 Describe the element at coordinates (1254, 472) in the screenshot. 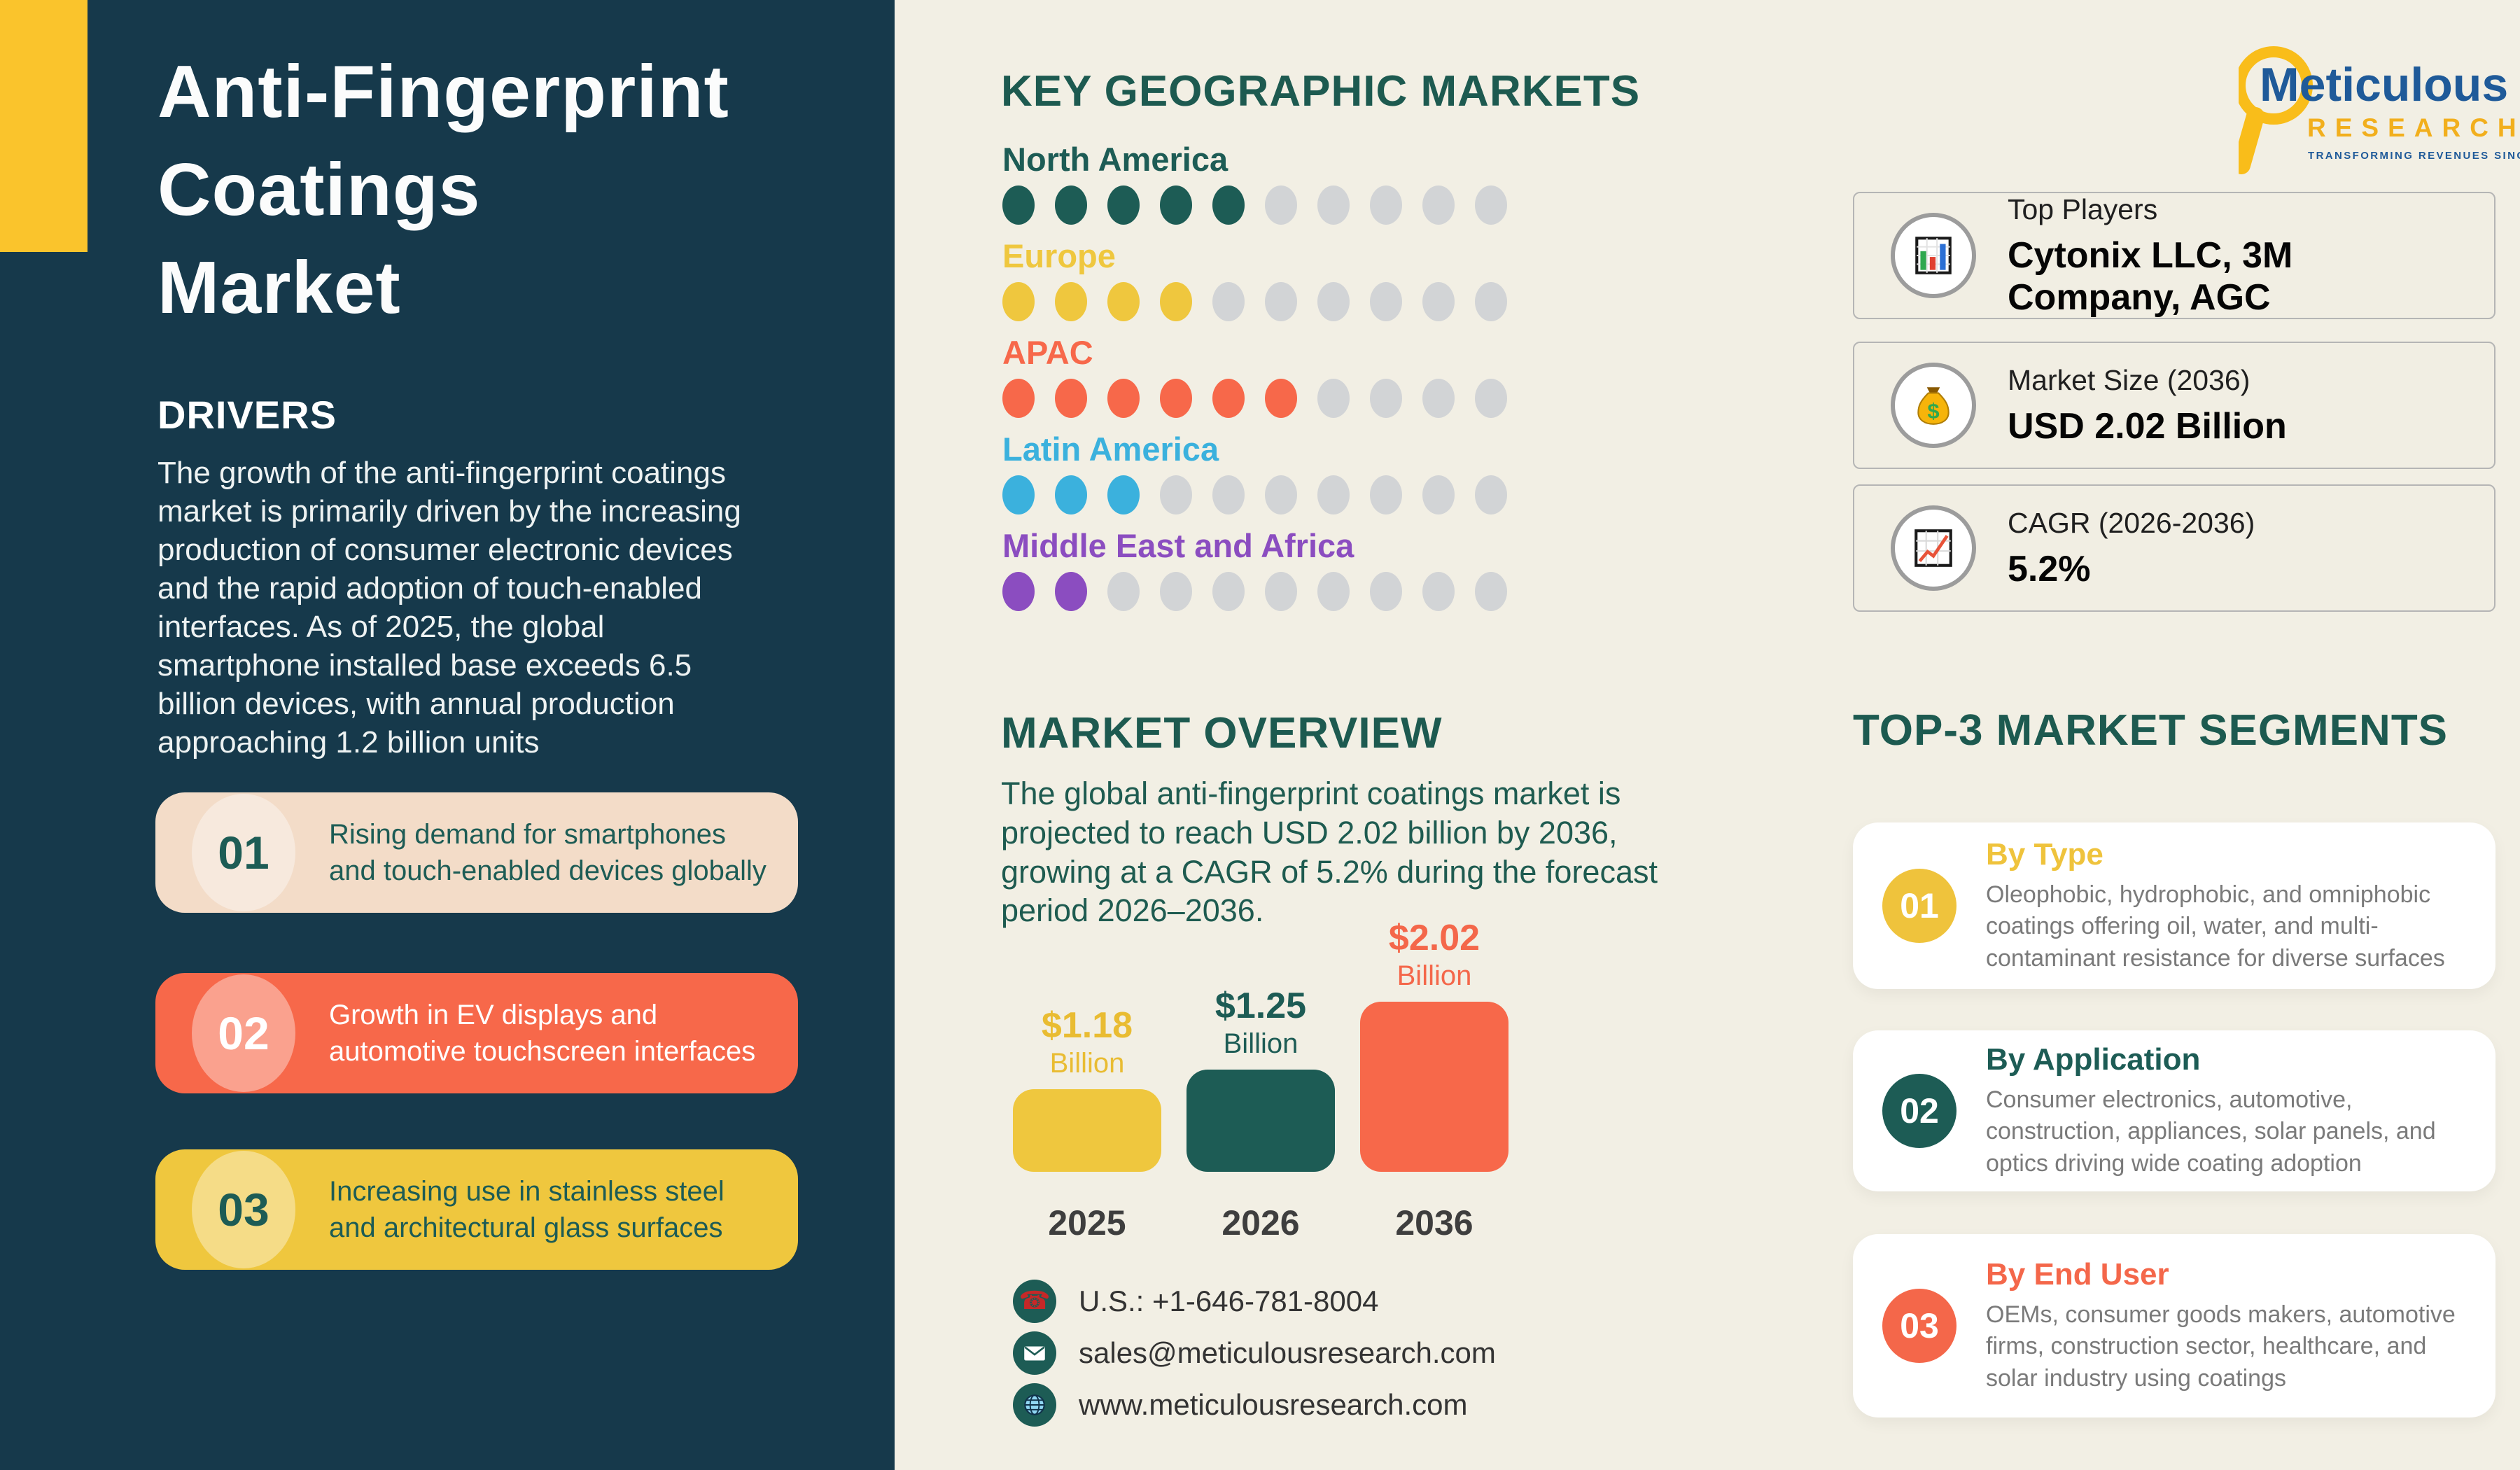

I see `geo-region: Latin America` at that location.